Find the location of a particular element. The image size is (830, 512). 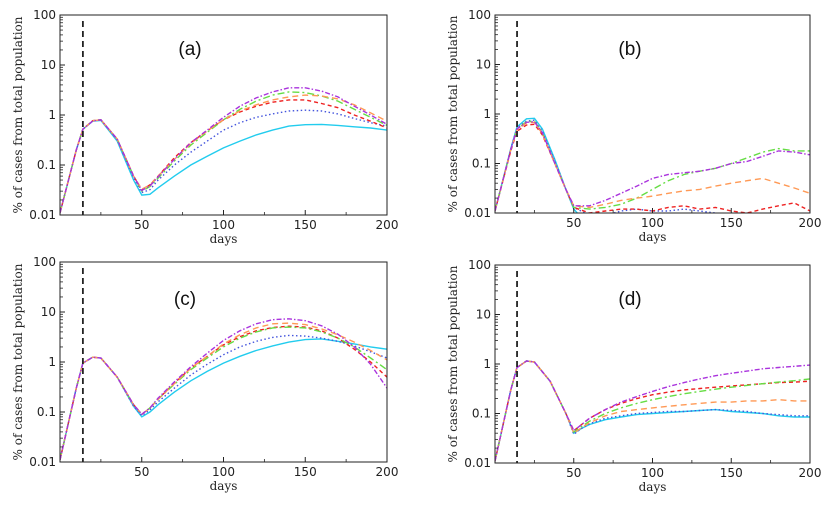

panel-label: (b) is located at coordinates (629, 49).